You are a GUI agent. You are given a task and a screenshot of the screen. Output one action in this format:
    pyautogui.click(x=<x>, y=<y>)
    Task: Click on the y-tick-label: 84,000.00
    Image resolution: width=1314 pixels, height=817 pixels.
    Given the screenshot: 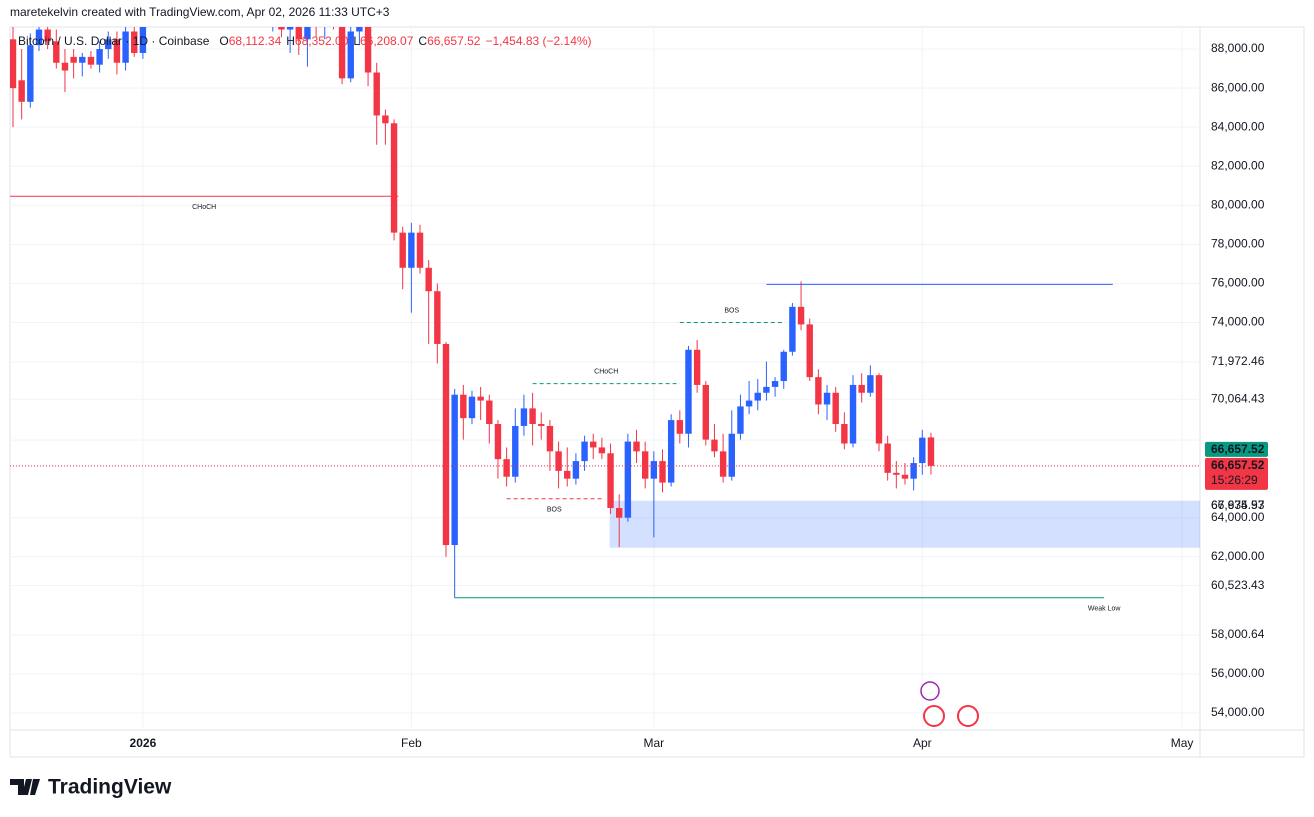 What is the action you would take?
    pyautogui.click(x=1238, y=126)
    